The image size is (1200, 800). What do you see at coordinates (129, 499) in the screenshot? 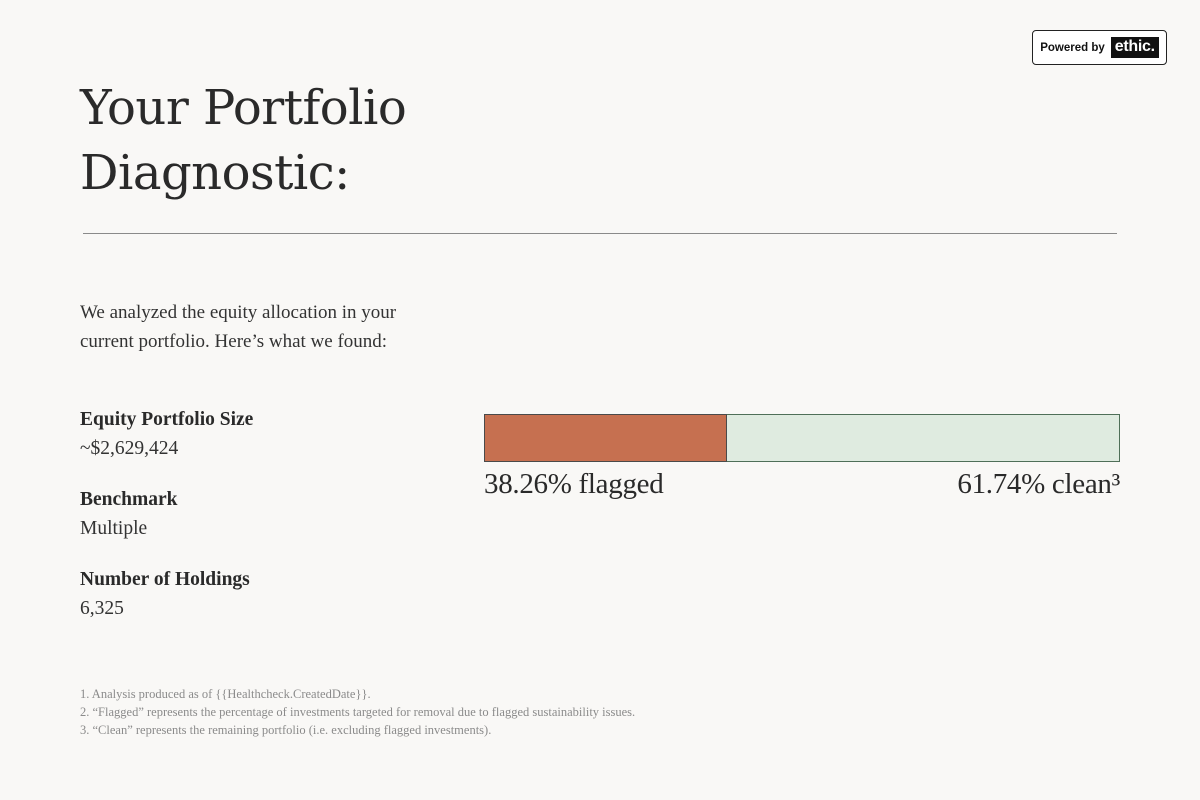
I see `stat-label: Benchmark` at bounding box center [129, 499].